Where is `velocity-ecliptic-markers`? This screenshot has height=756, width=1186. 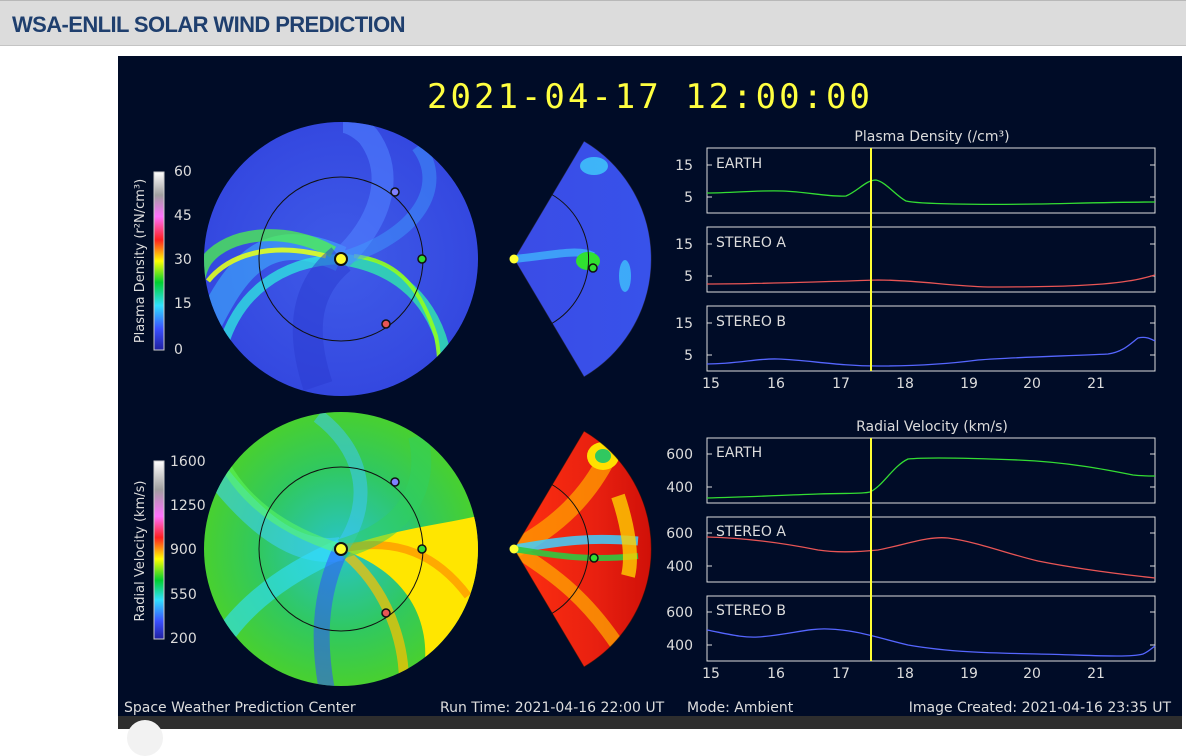 velocity-ecliptic-markers is located at coordinates (380, 547).